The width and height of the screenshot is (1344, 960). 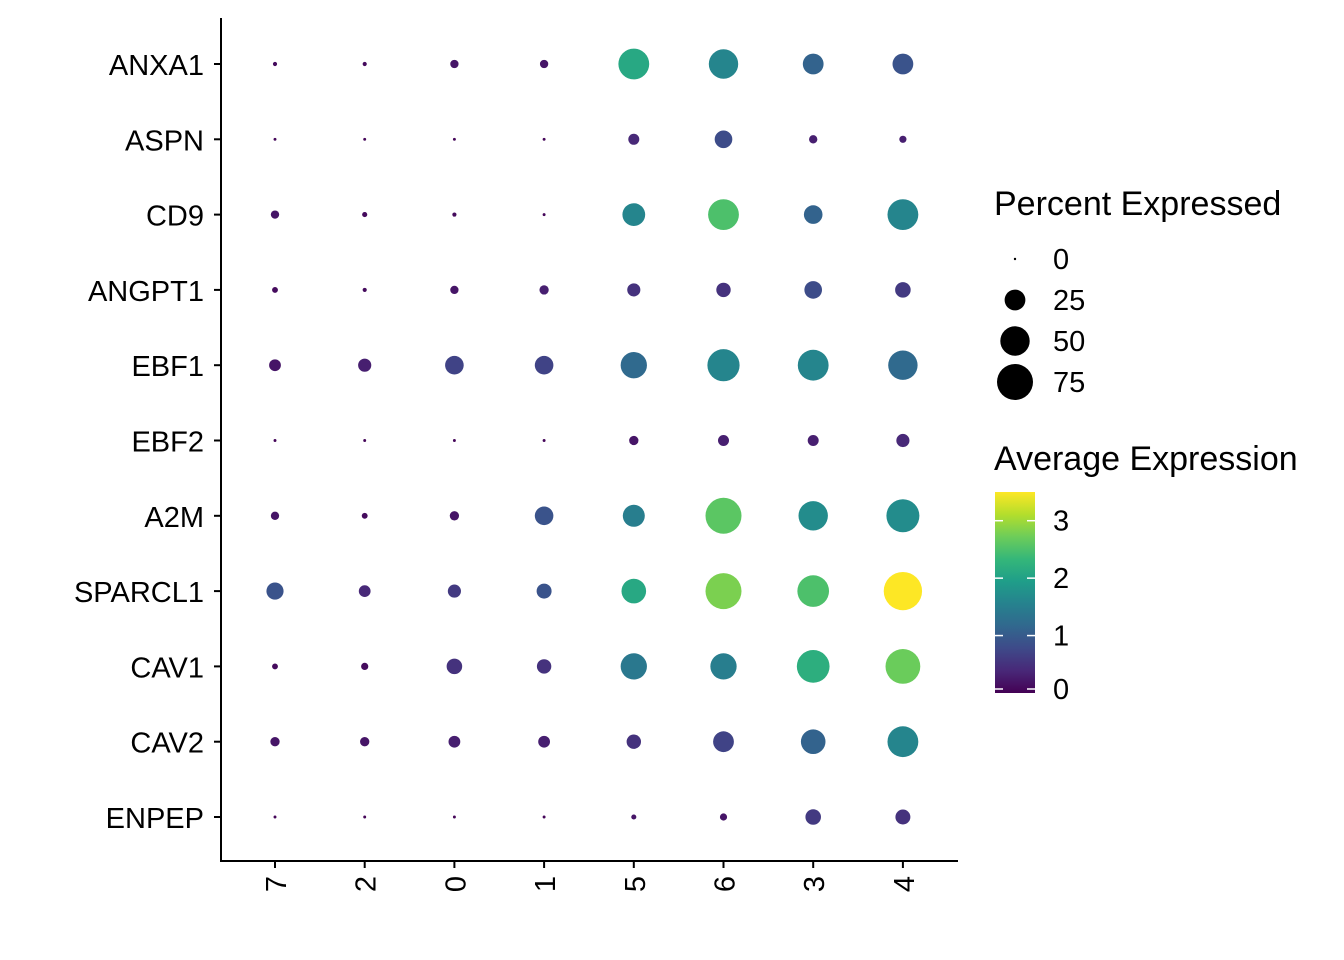 I want to click on y-tick-label: ENPEP, so click(x=155, y=819).